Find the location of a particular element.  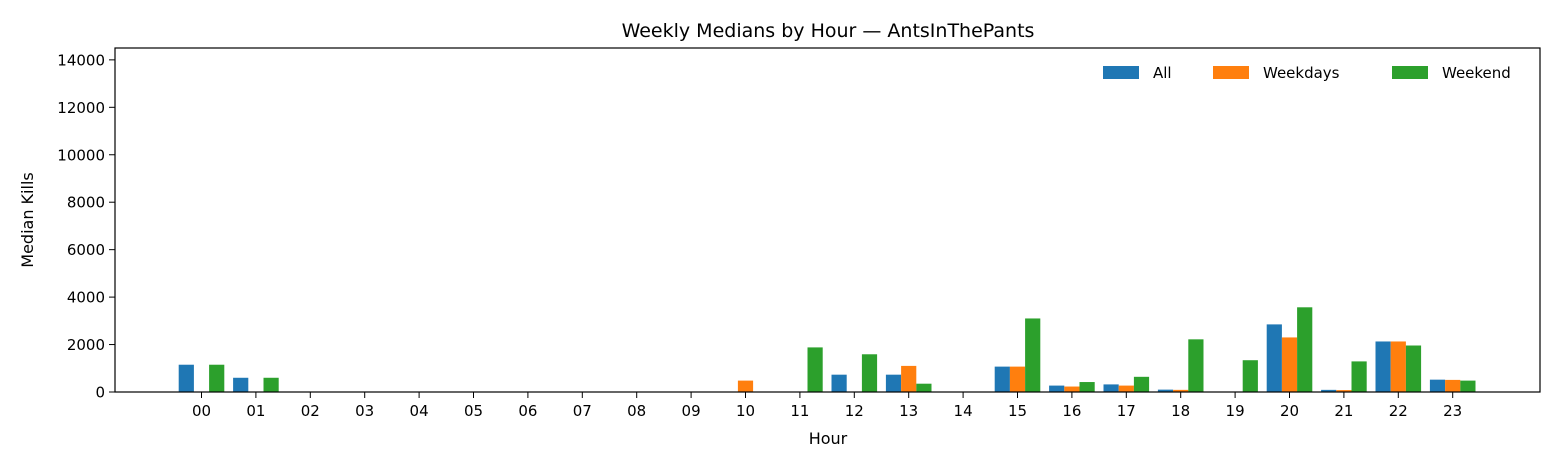

legend-label-all: All is located at coordinates (1162, 73).